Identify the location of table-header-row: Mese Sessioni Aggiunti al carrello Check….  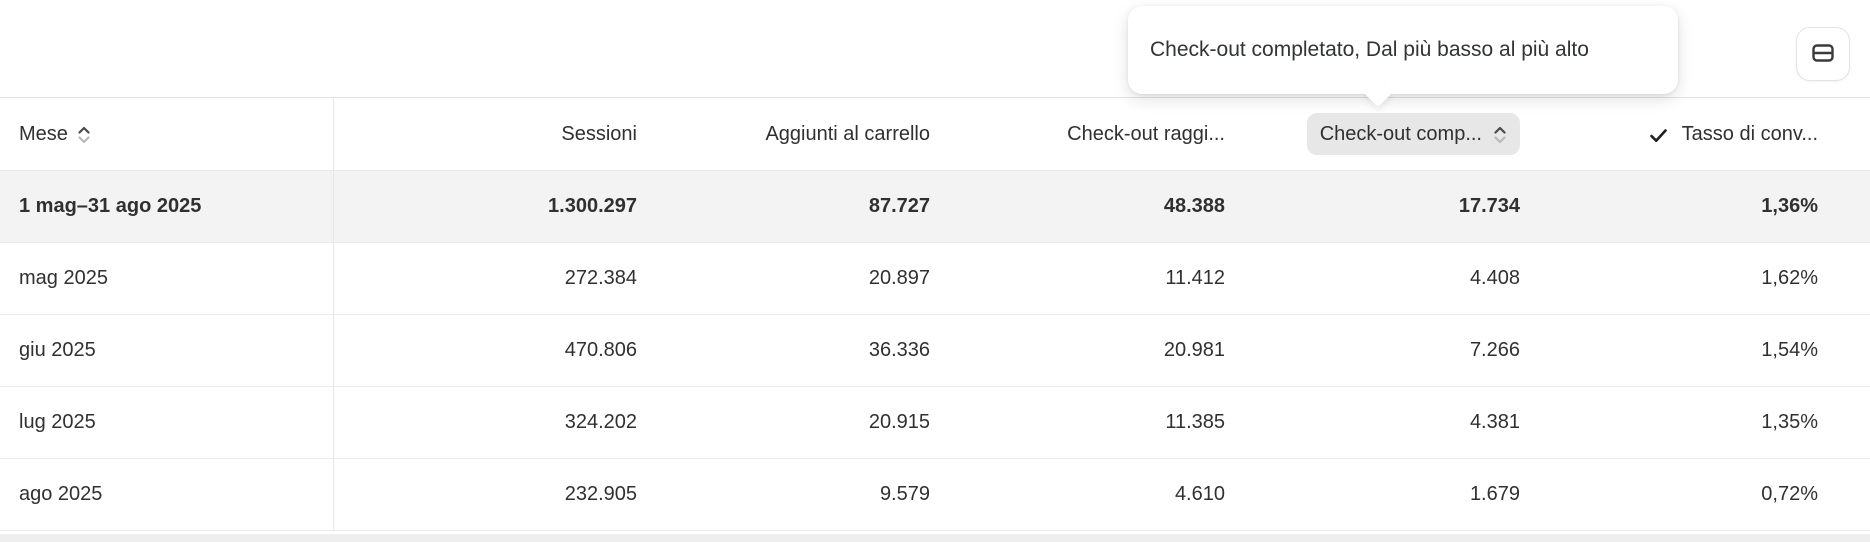
(935, 134).